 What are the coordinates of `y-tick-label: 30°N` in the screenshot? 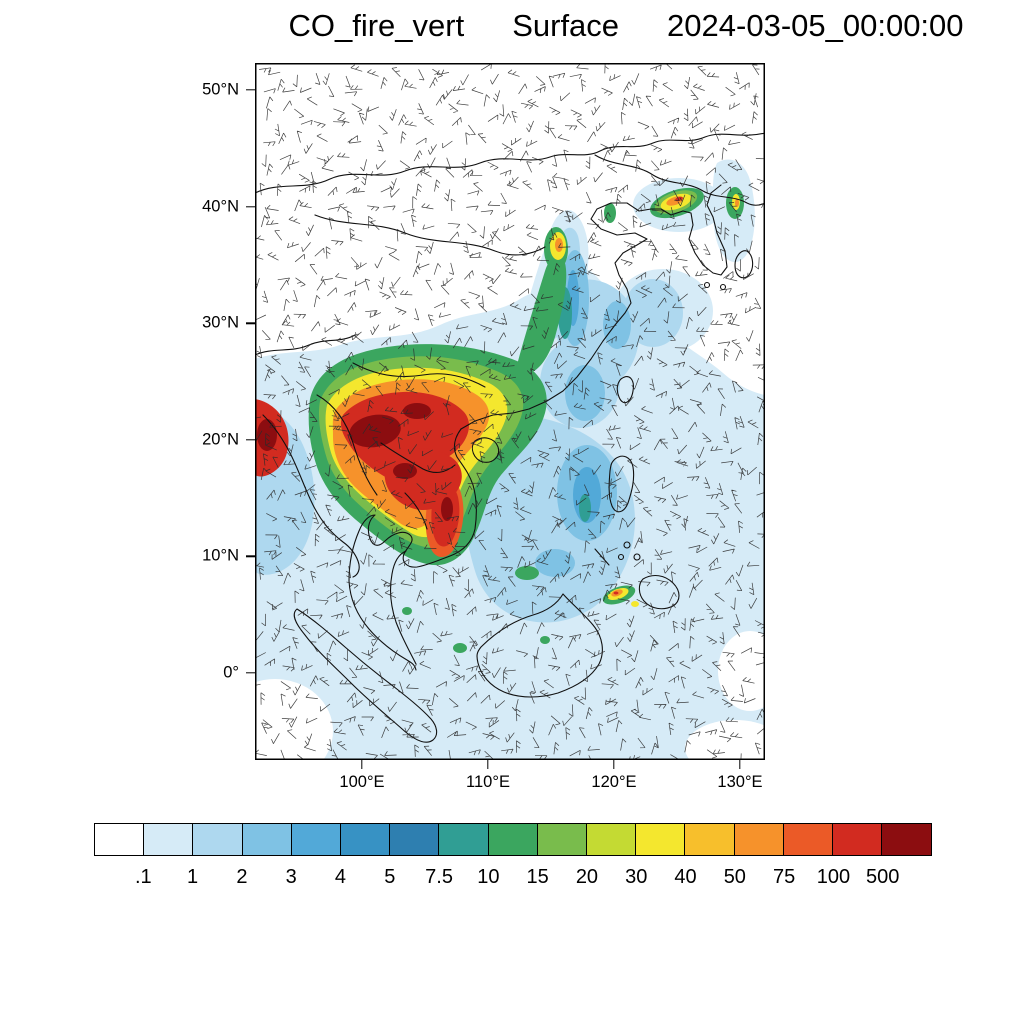 It's located at (220, 322).